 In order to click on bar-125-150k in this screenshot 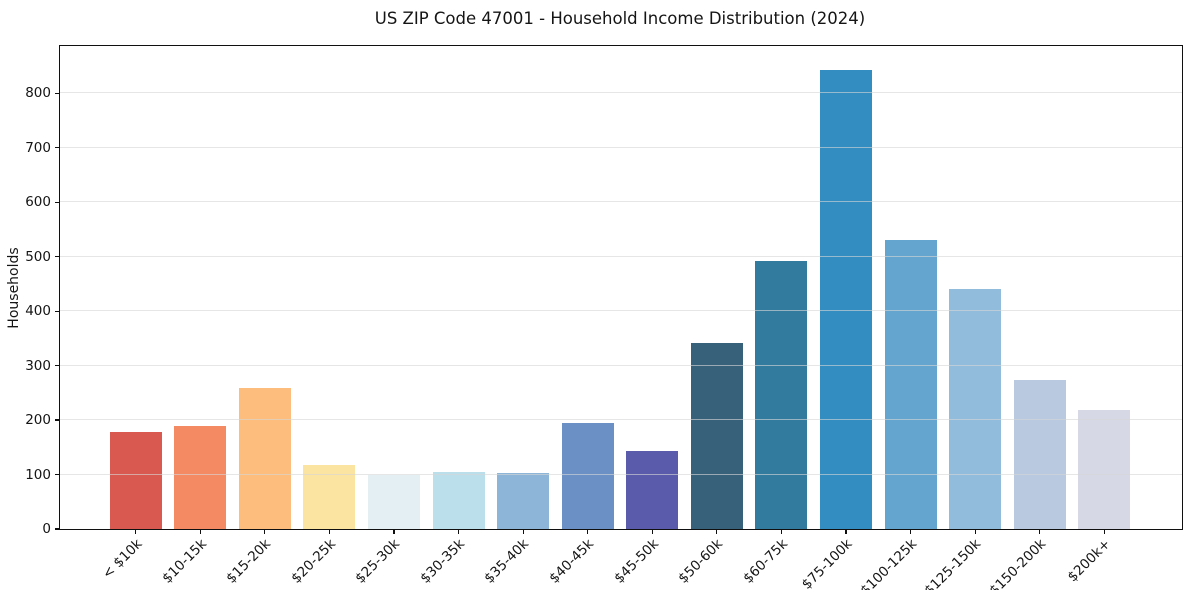, I will do `click(975, 408)`.